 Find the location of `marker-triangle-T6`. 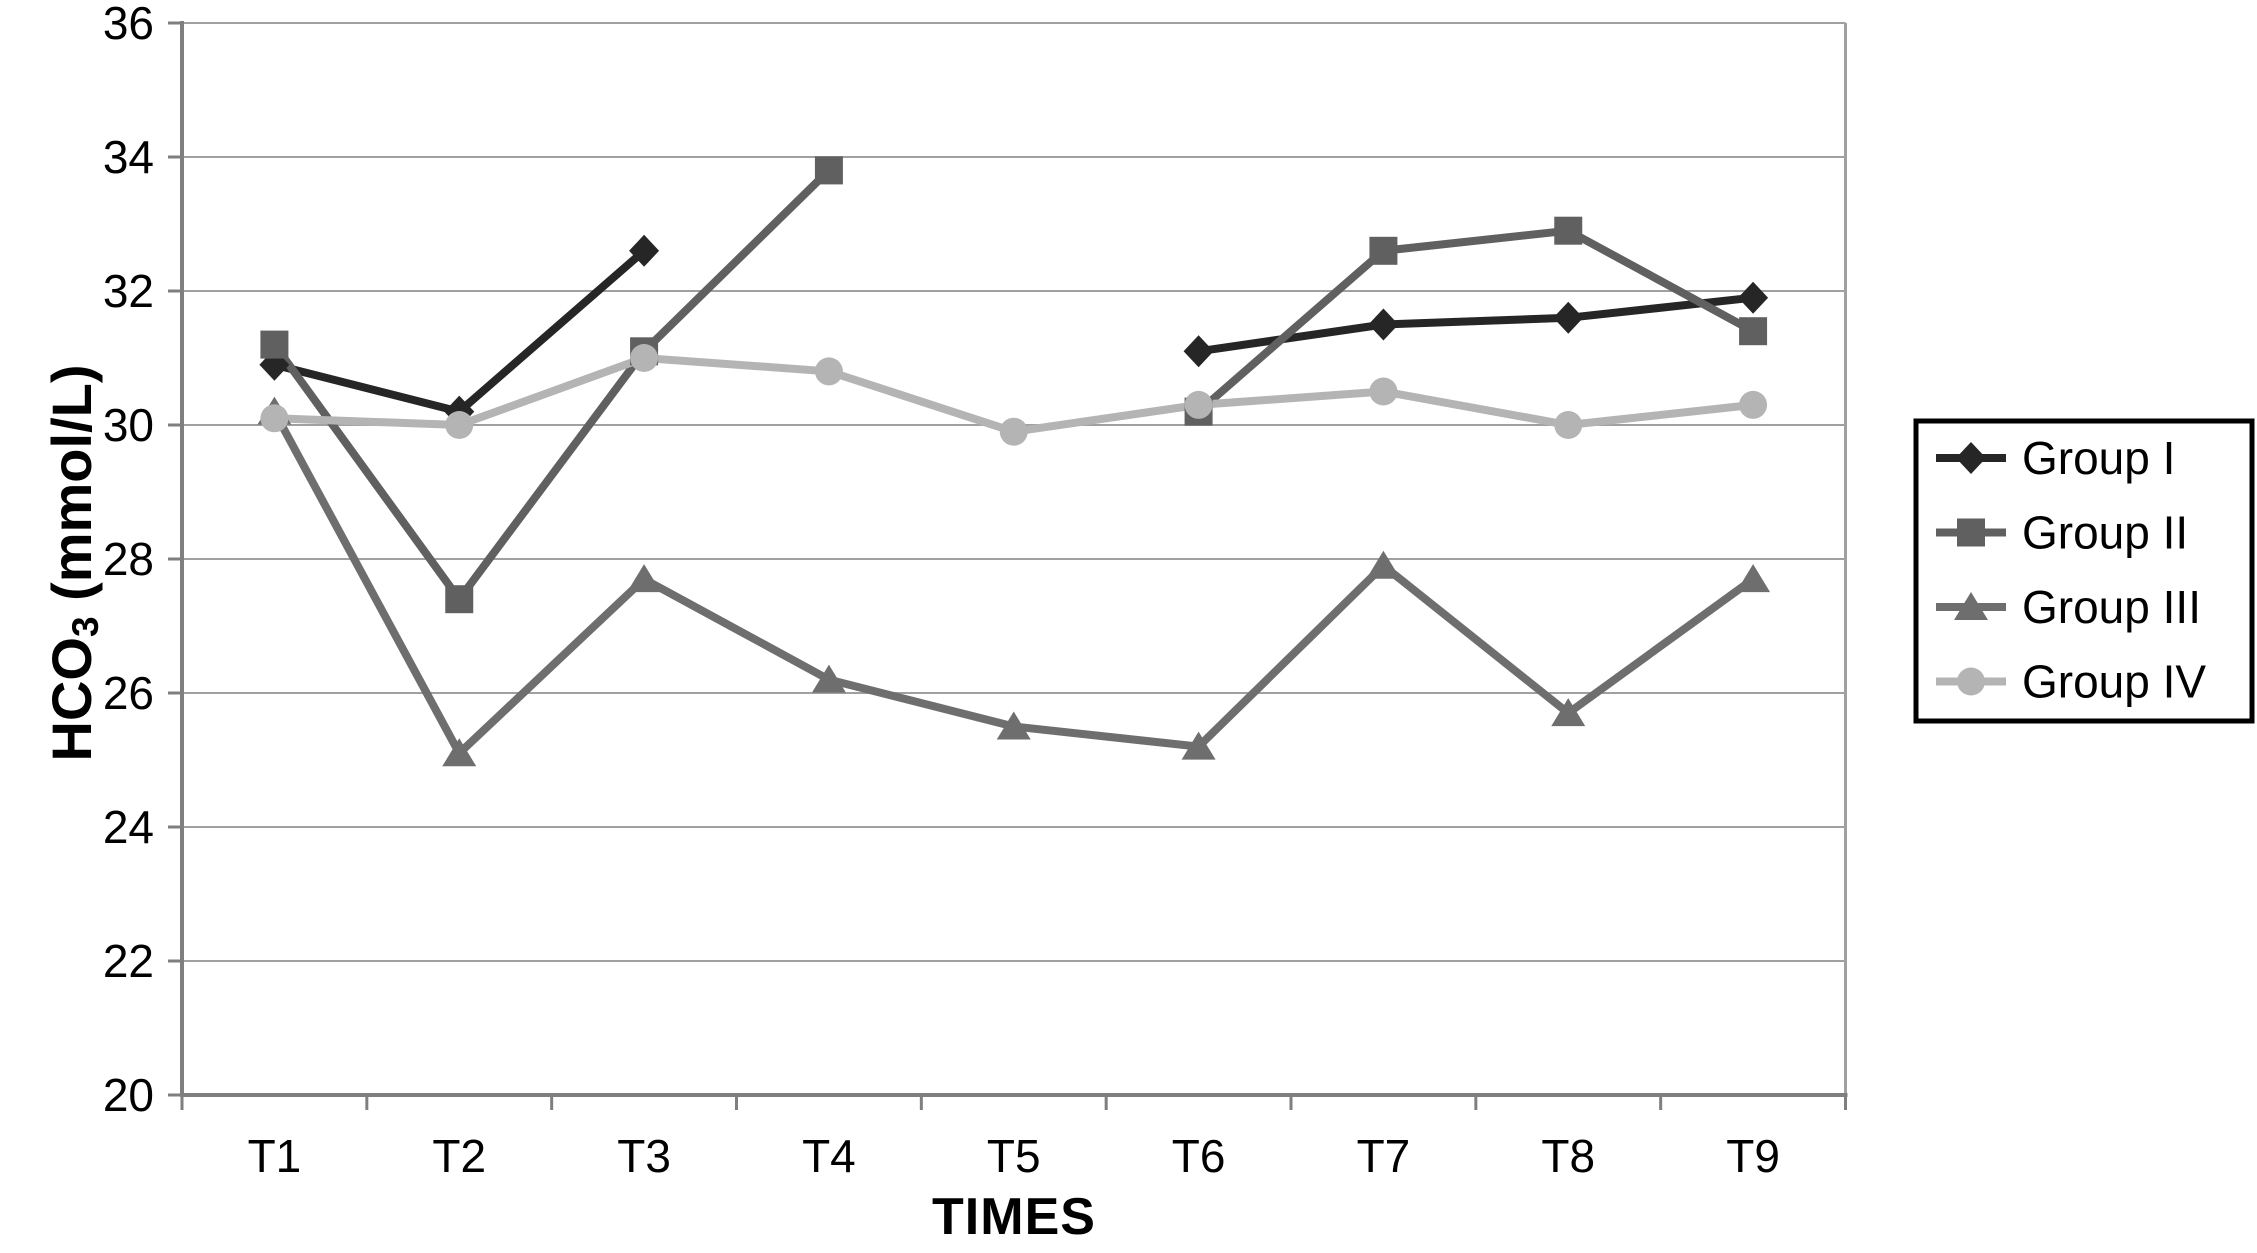

marker-triangle-T6 is located at coordinates (1198, 745).